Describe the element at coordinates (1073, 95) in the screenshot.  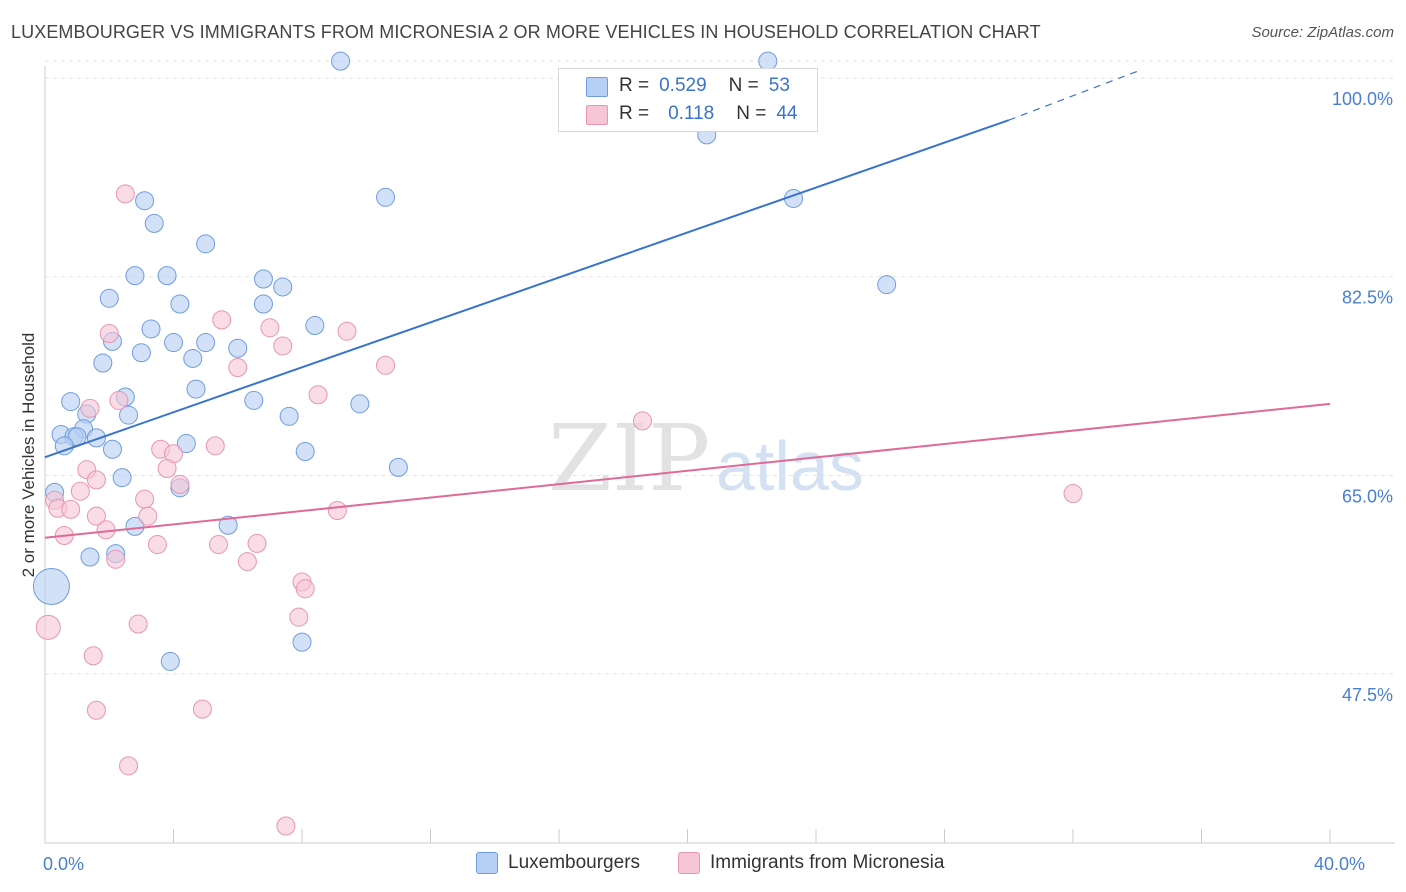
I see `luxembourger-trendline-extension` at that location.